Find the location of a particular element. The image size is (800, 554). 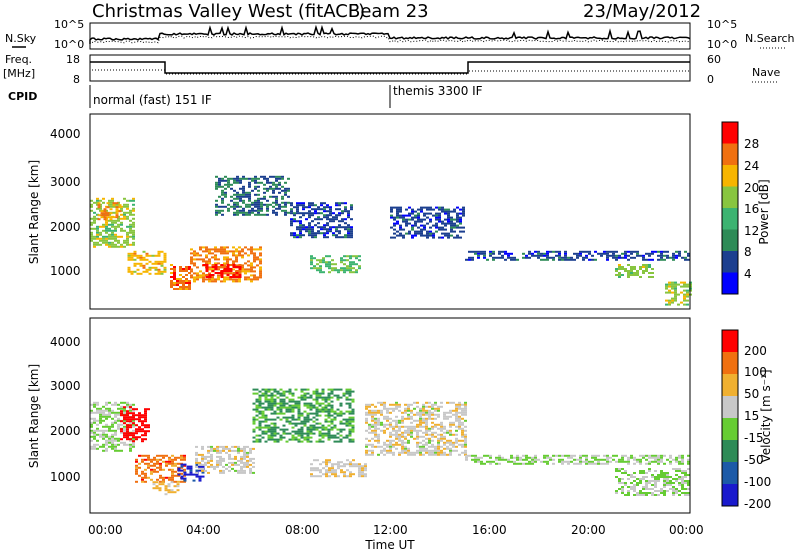

nave-tick-high: 60 is located at coordinates (714, 59).